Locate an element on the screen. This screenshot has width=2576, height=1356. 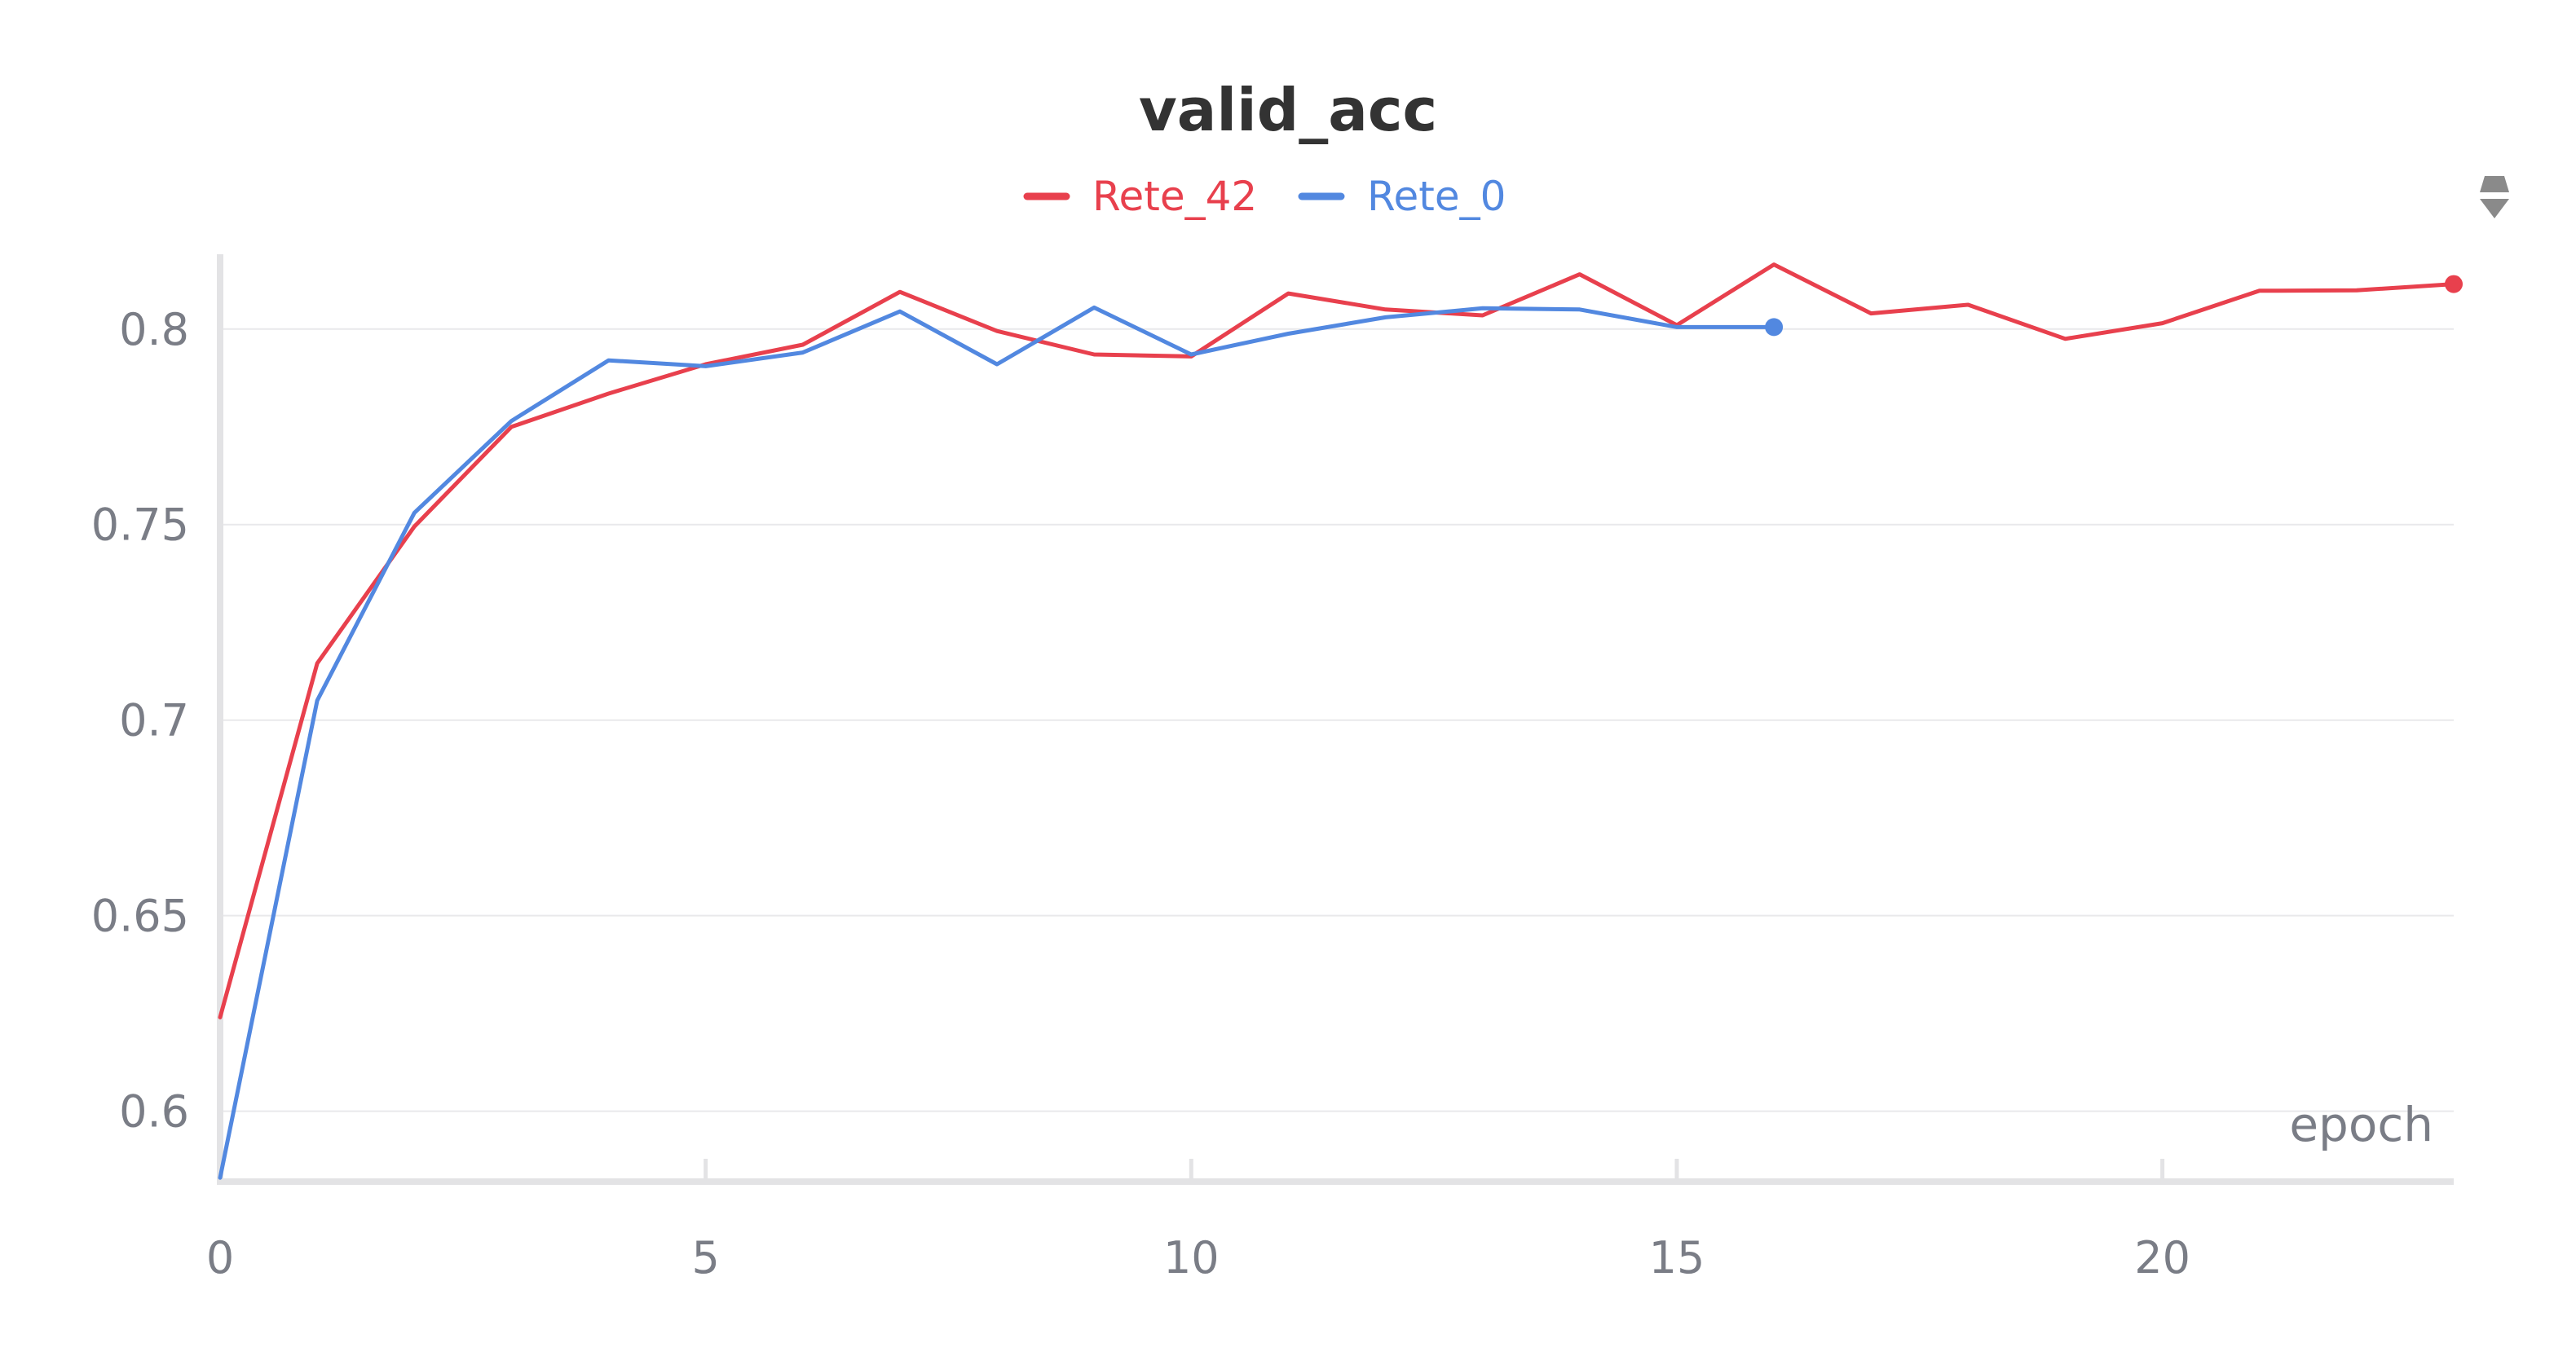
legend-label: Rete_42 is located at coordinates (1174, 196).